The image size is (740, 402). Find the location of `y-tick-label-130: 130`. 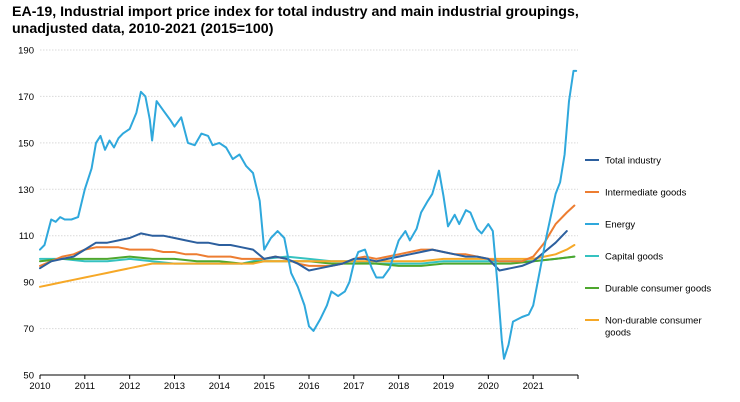

y-tick-label-130: 130 is located at coordinates (26, 190).